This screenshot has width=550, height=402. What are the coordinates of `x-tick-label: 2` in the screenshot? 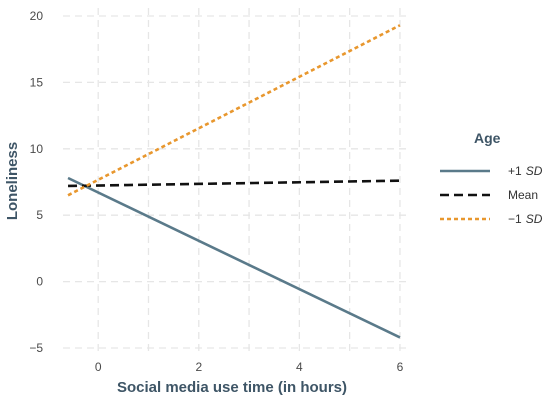 It's located at (198, 367).